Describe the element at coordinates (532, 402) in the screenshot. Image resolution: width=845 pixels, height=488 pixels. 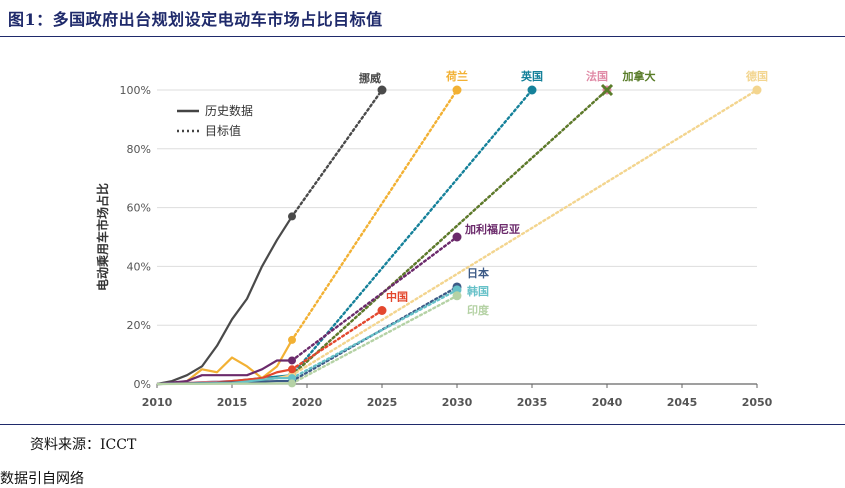
I see `x-tick-label: 2035` at that location.